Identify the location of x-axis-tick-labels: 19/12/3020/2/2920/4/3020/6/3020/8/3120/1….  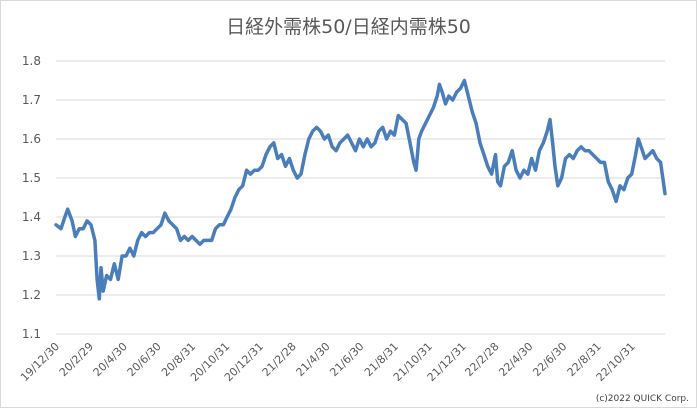
(328, 362).